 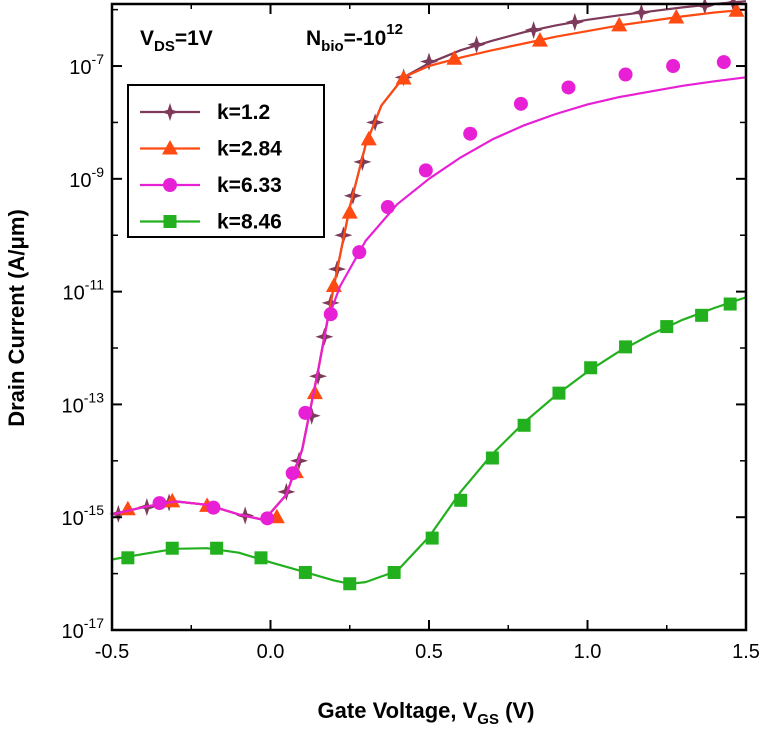 I want to click on annotation-nbio: Nbio=-1012, so click(x=354, y=38).